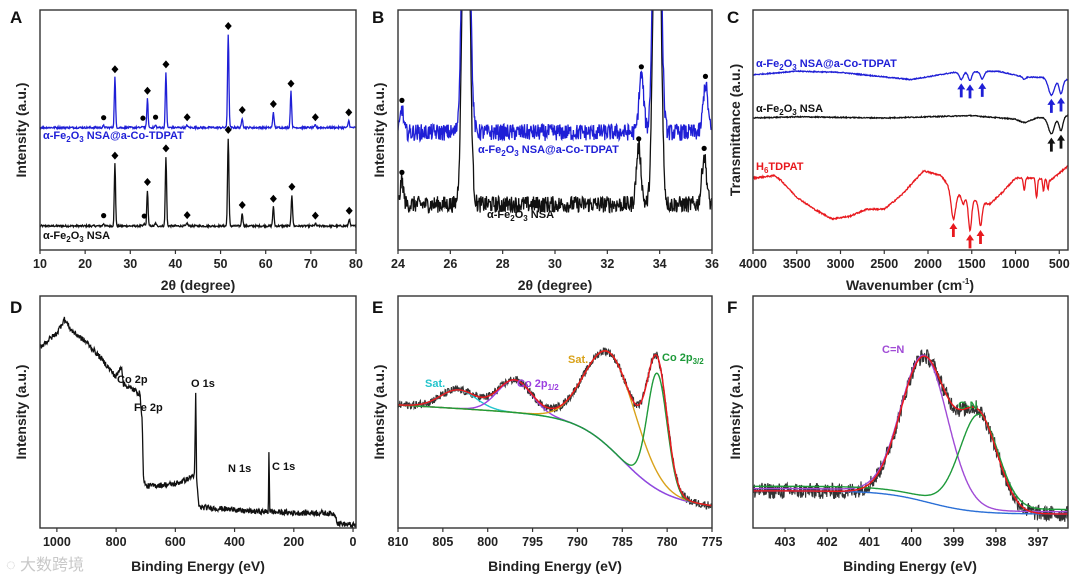 The height and width of the screenshot is (580, 1080). What do you see at coordinates (622, 542) in the screenshot?
I see `x-tick-label: 785` at bounding box center [622, 542].